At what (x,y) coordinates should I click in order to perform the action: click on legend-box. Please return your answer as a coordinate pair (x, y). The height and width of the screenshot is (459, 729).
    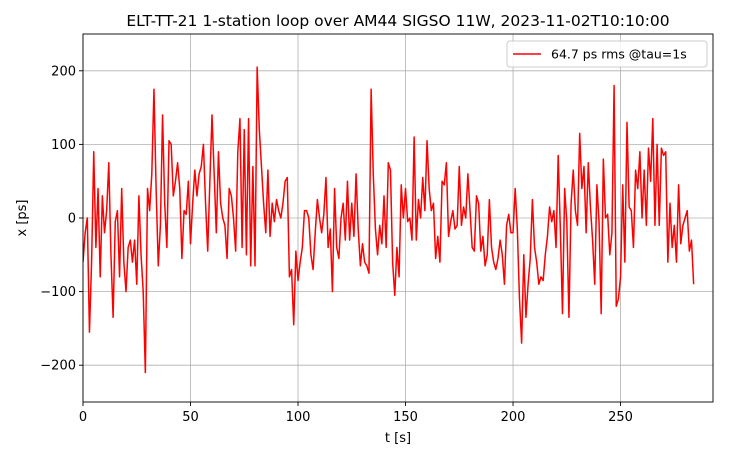
    Looking at the image, I should click on (607, 54).